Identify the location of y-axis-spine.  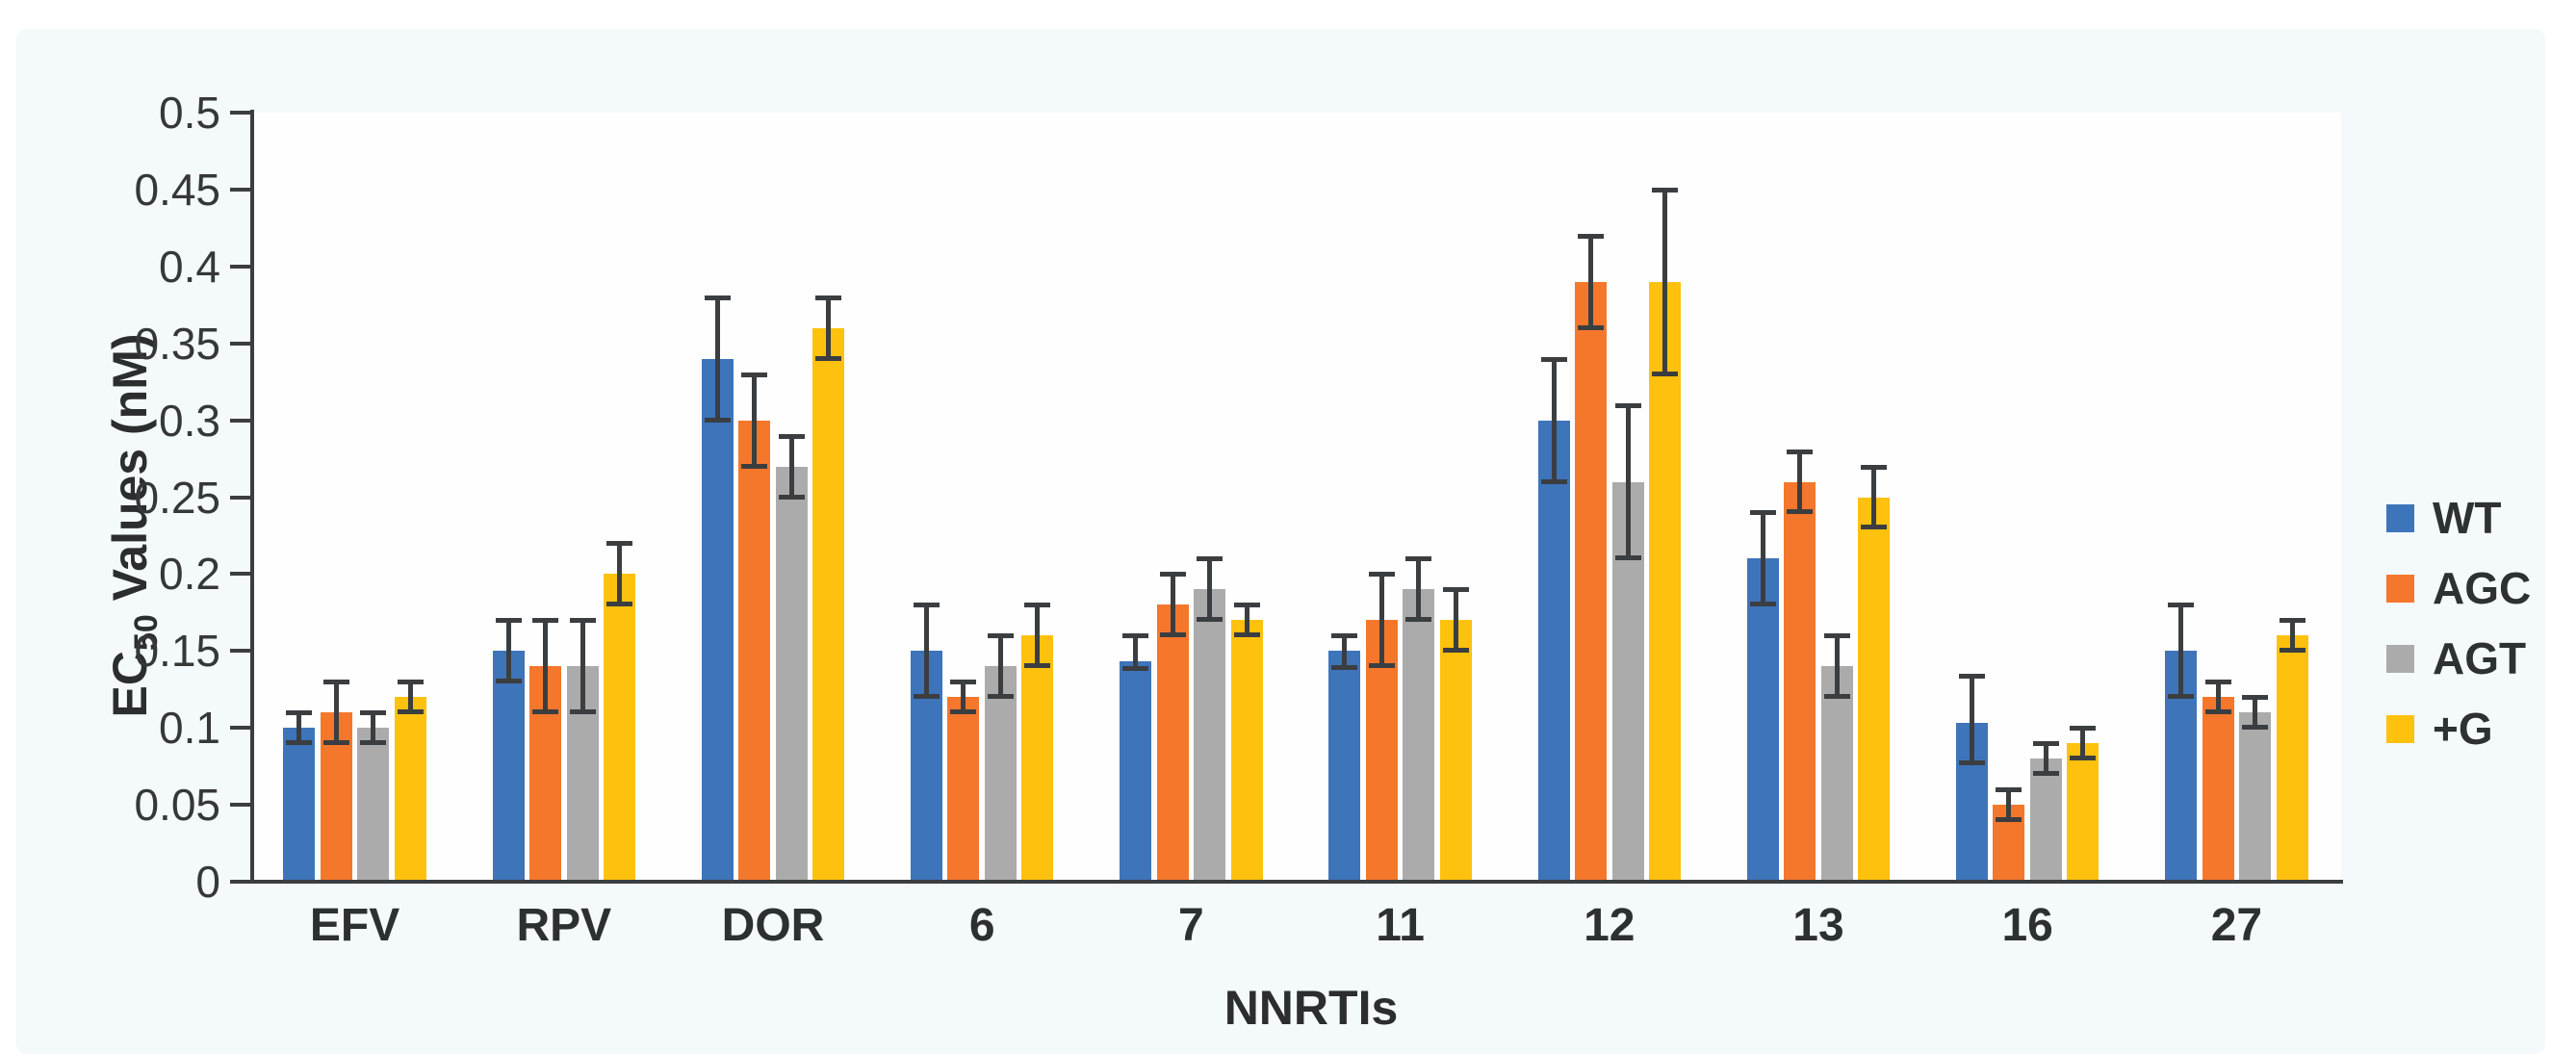
(252, 496).